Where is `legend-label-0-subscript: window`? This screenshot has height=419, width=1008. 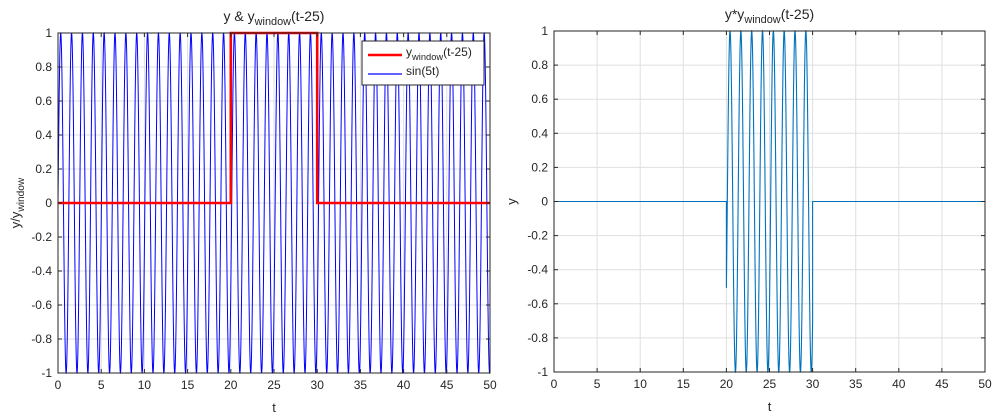 legend-label-0-subscript: window is located at coordinates (427, 57).